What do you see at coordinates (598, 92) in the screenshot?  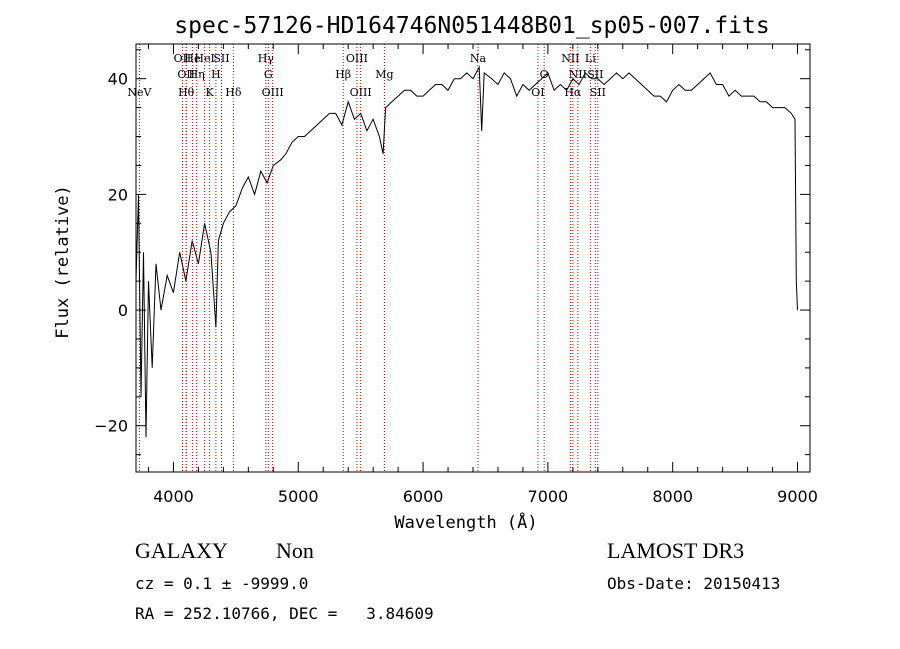 I see `line-label-26: SII` at bounding box center [598, 92].